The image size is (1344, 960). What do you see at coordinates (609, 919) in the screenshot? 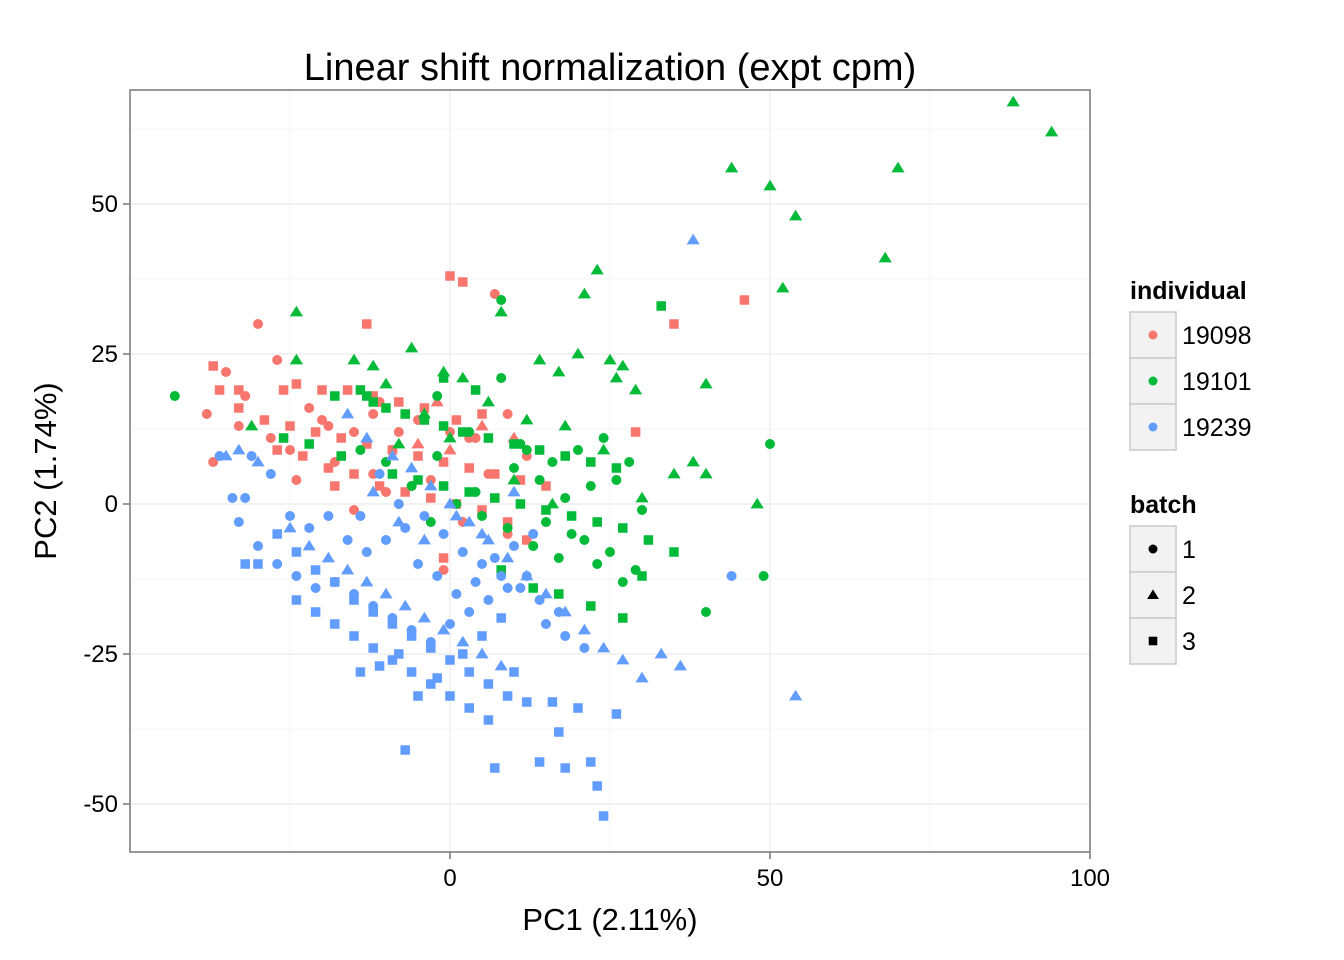
I see `x-axis-title: PC1 (2.11%)` at bounding box center [609, 919].